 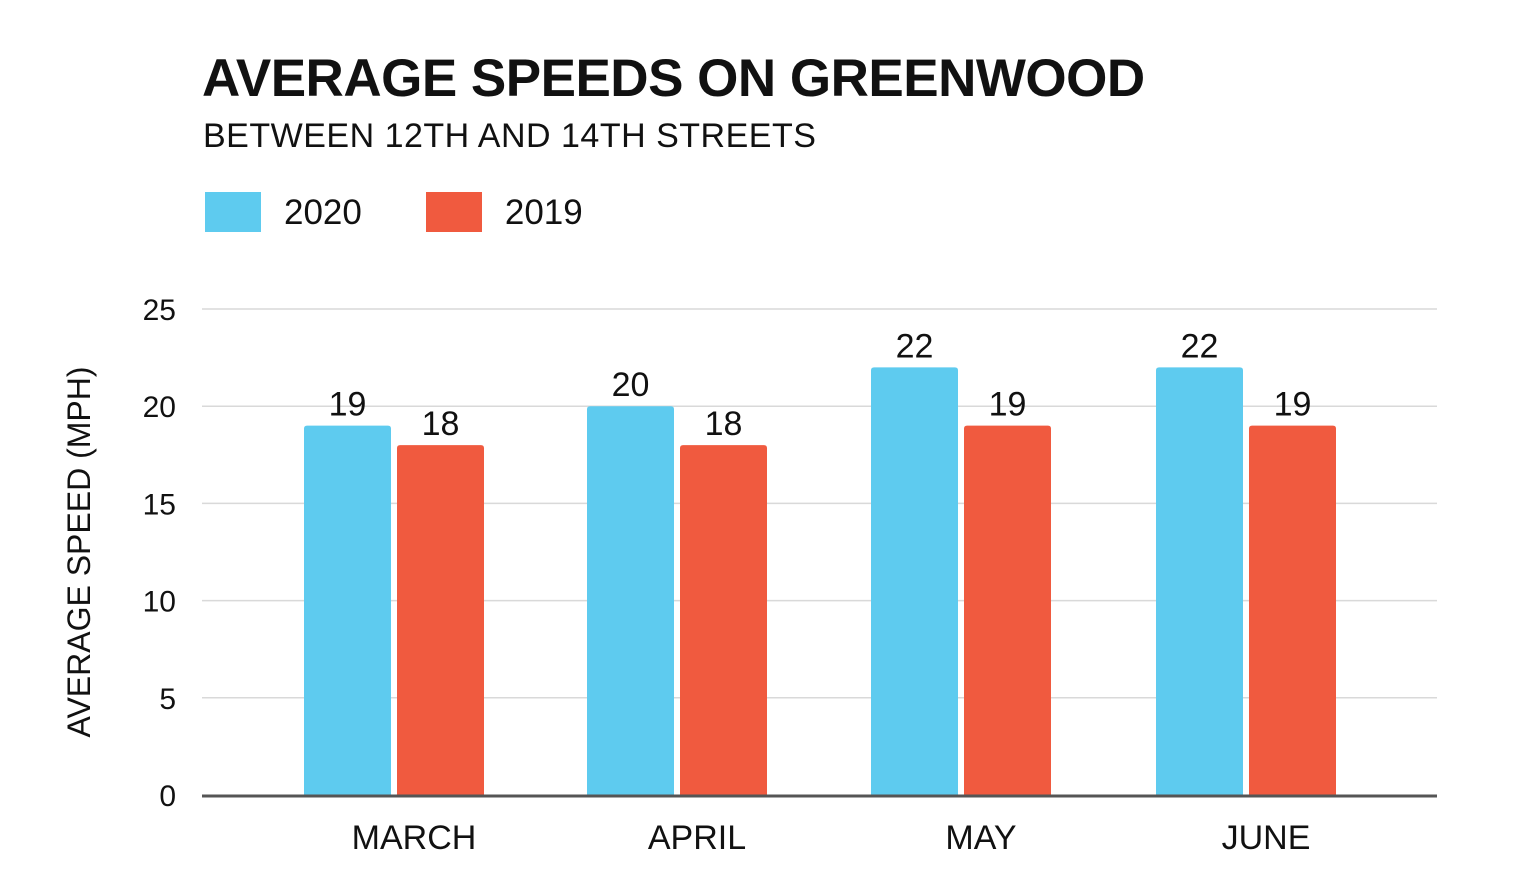 I want to click on chart-title: AVERAGE SPEEDS ON GREENWOOD, so click(x=673, y=78).